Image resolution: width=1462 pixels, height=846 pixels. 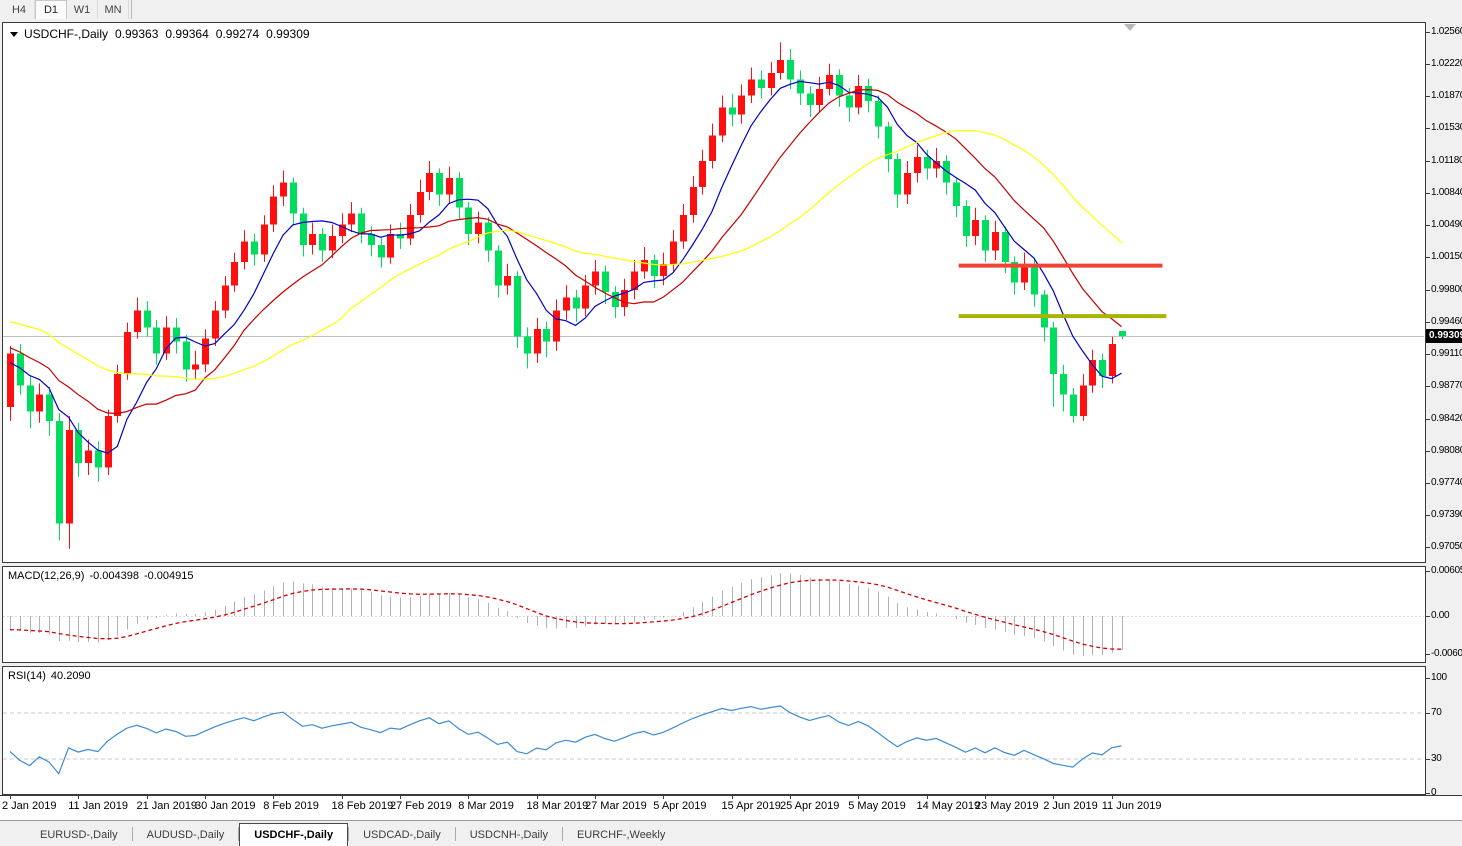 What do you see at coordinates (79, 835) in the screenshot?
I see `chart-tab-eurusd: EURUSD-,Daily` at bounding box center [79, 835].